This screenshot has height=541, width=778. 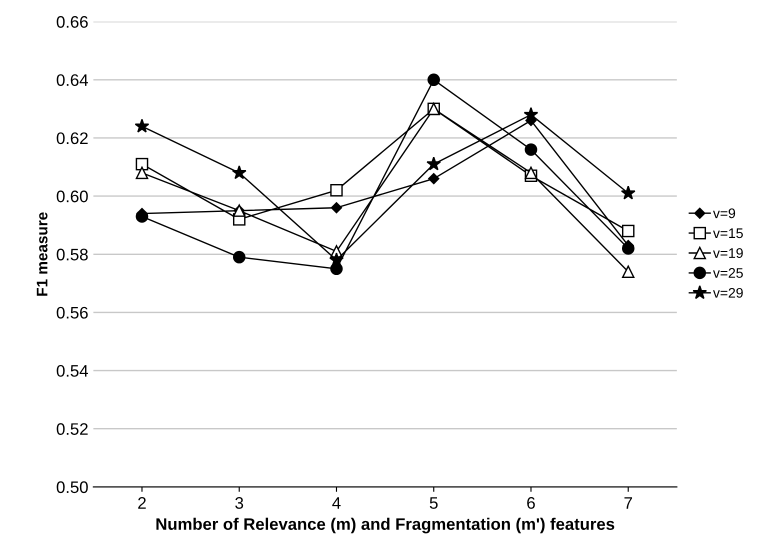 I want to click on x-tick-label: 2, so click(x=142, y=503).